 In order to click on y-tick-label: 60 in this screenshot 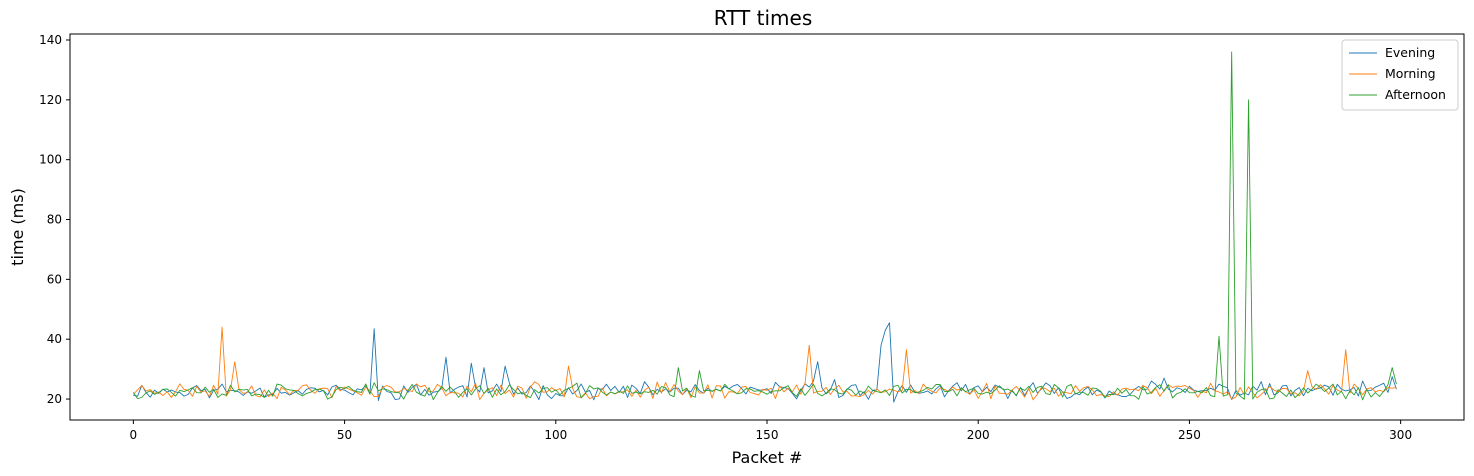, I will do `click(54, 279)`.